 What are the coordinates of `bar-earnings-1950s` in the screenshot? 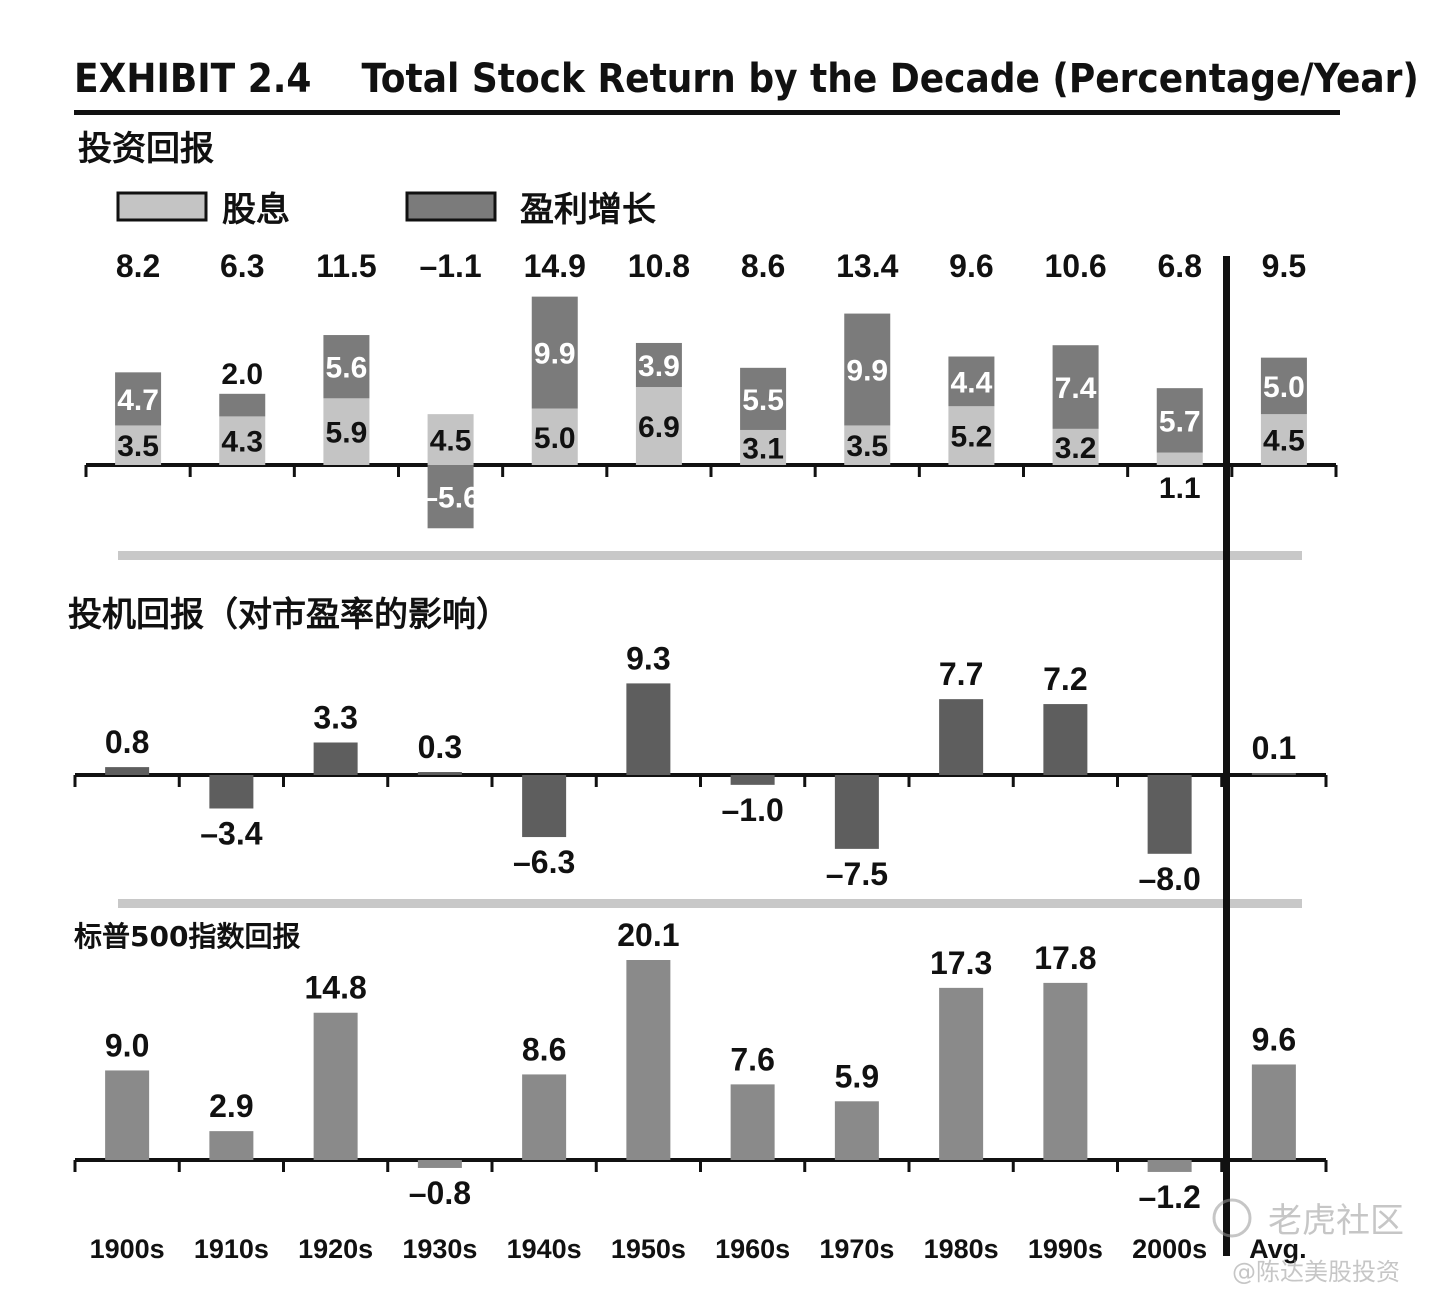 It's located at (658, 365).